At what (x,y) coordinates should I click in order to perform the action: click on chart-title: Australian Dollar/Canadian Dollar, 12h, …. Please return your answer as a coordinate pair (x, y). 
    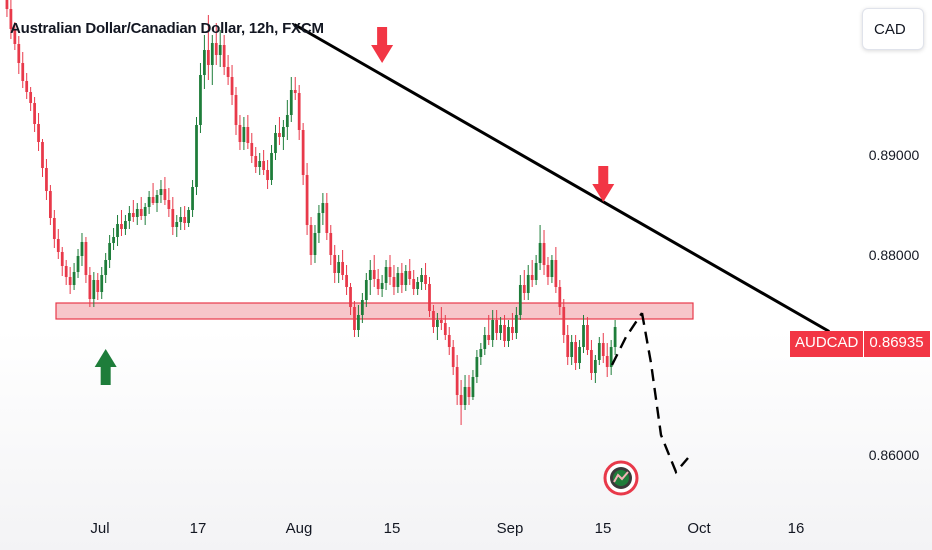
    Looking at the image, I should click on (167, 28).